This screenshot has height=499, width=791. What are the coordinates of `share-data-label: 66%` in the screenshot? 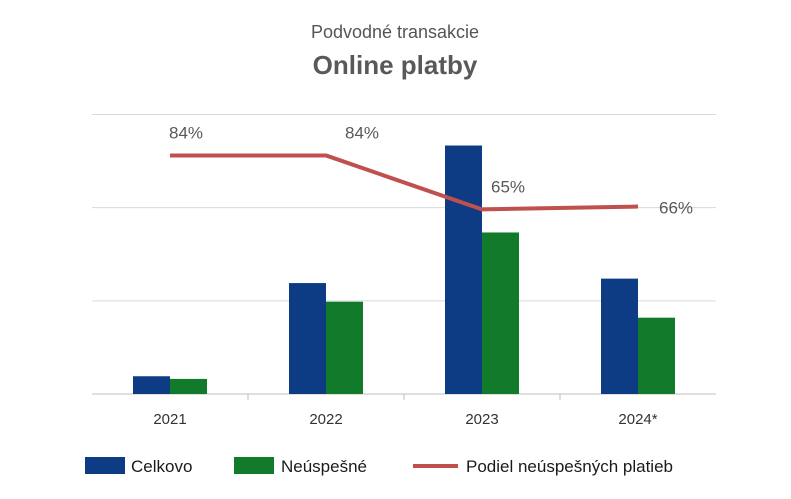 It's located at (676, 208).